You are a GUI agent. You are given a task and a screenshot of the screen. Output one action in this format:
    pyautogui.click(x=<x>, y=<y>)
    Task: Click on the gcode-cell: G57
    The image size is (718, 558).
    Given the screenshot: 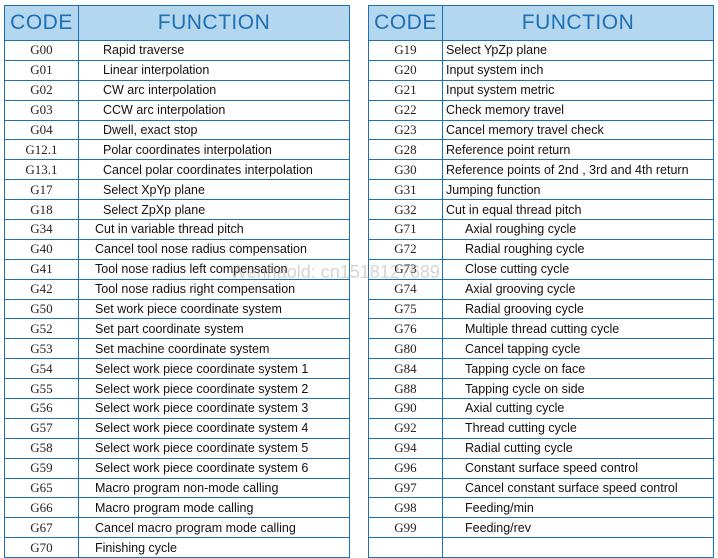 What is the action you would take?
    pyautogui.click(x=42, y=428)
    